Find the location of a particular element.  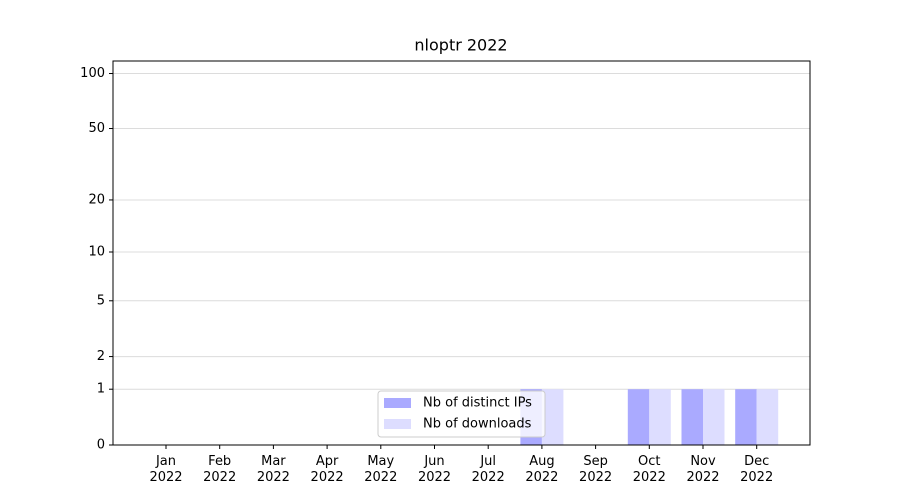

x-tick-label: Dec 2022 is located at coordinates (756, 469).